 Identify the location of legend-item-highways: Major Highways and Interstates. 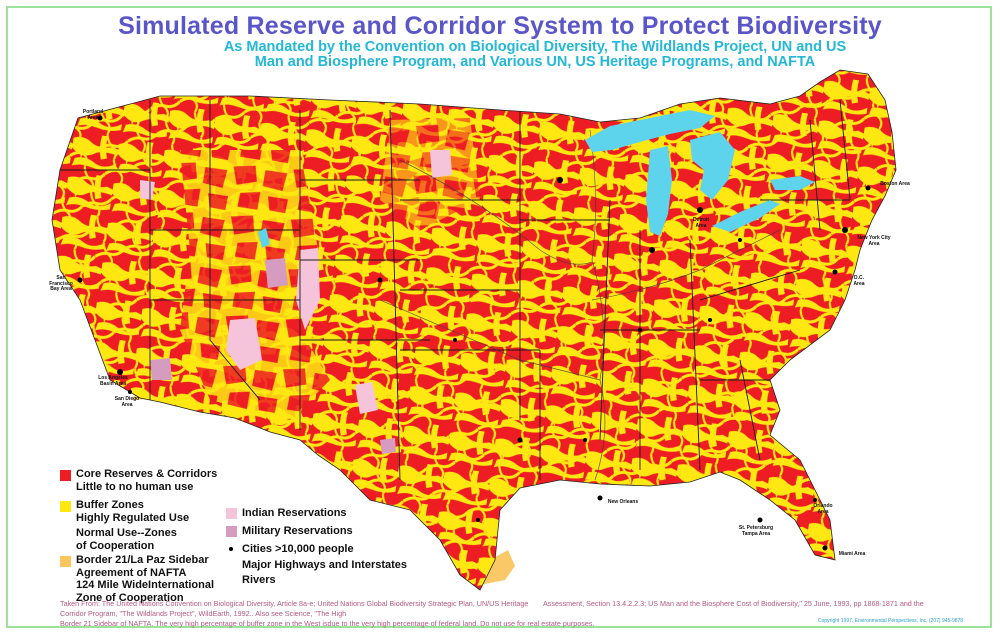
(325, 565).